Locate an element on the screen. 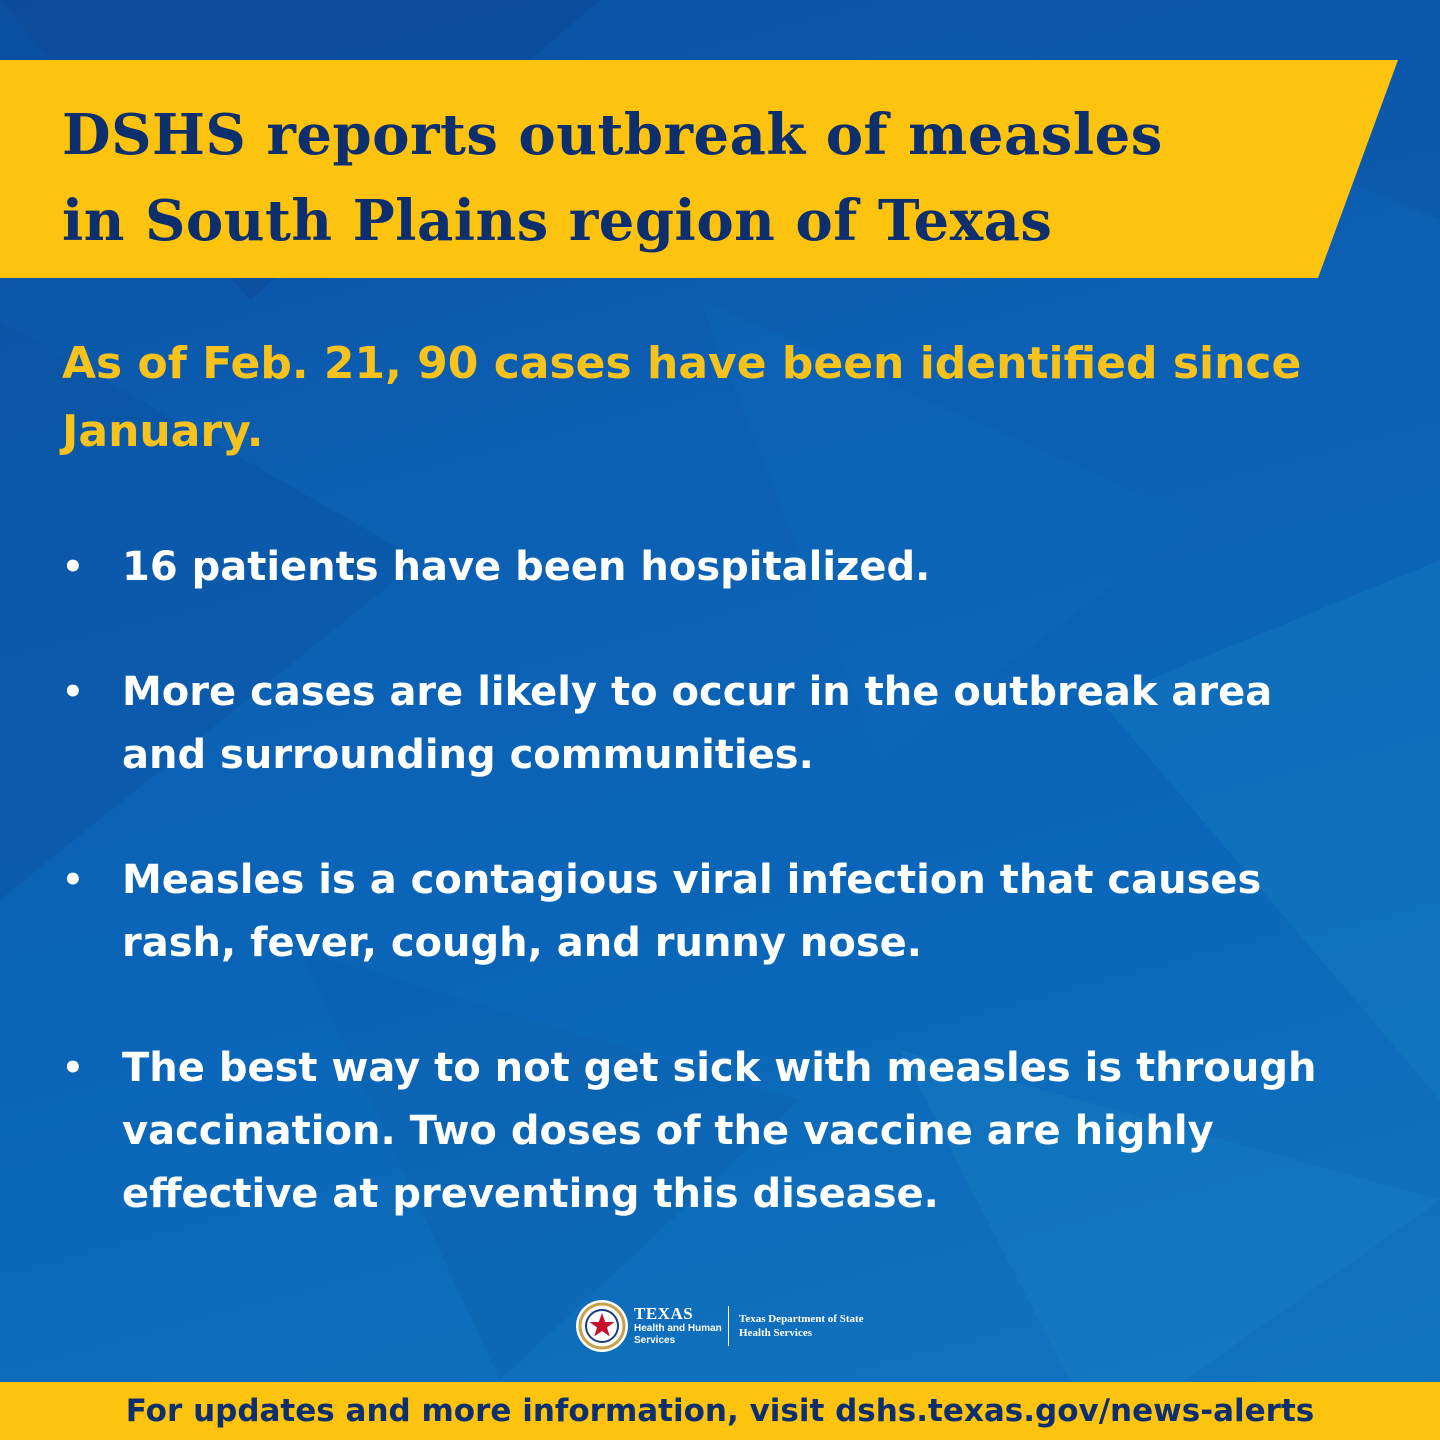 The width and height of the screenshot is (1440, 1440). list-item-text: 16 patients have been hospitalized. is located at coordinates (526, 567).